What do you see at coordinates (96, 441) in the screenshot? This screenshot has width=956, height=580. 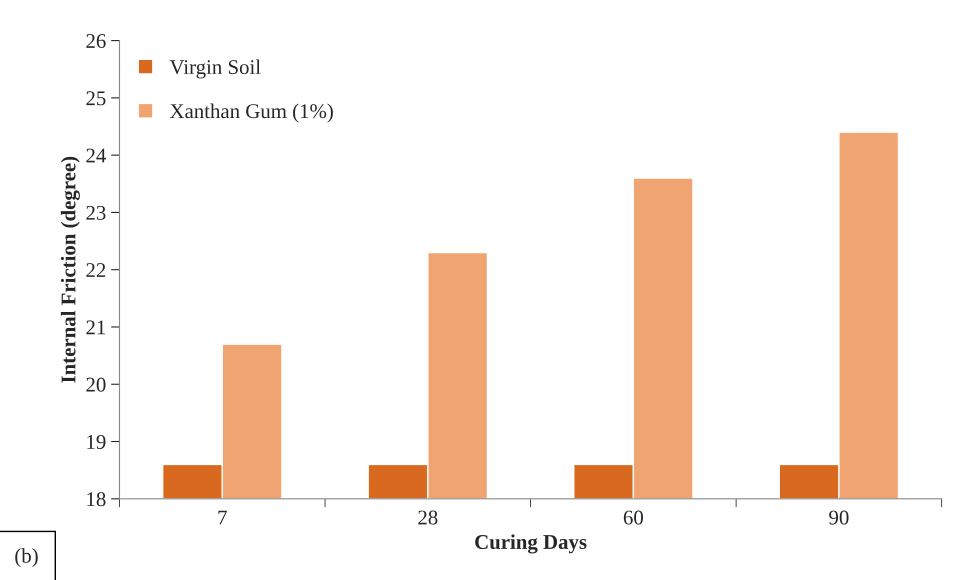 I see `y-tick-label: 19` at bounding box center [96, 441].